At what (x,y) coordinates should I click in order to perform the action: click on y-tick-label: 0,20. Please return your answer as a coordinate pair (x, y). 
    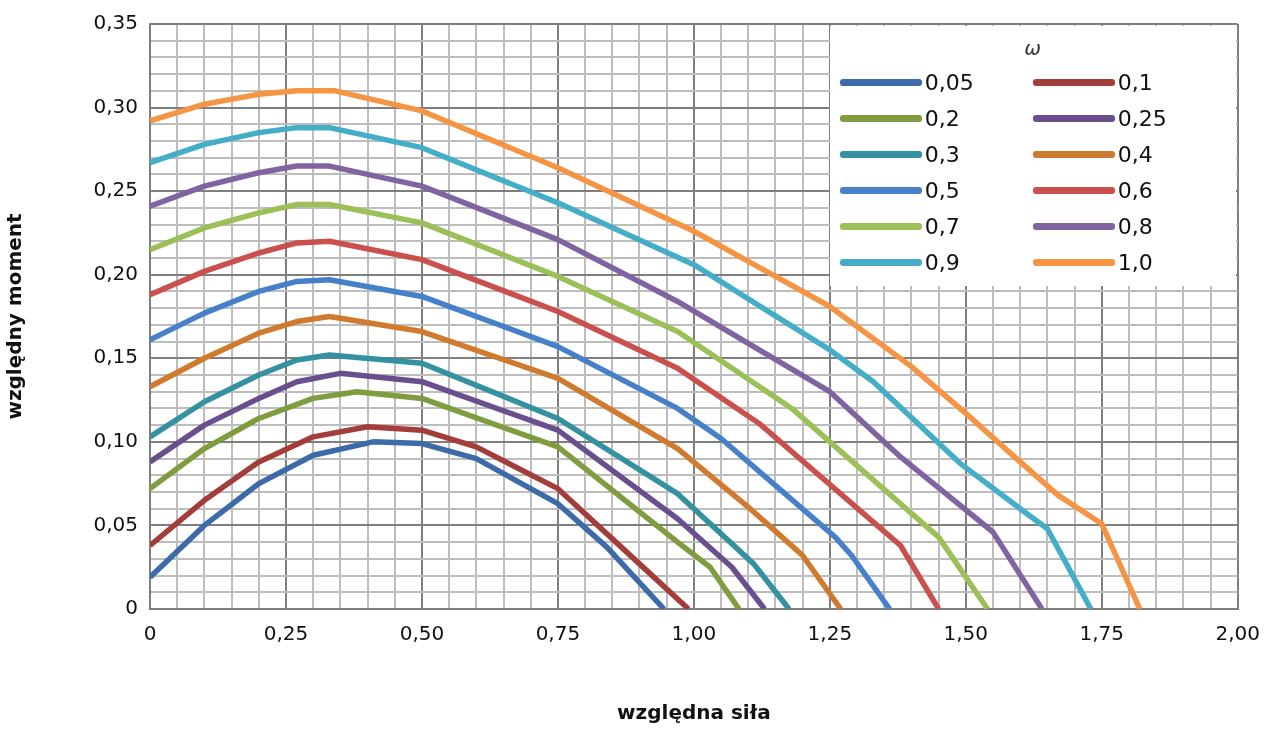
    Looking at the image, I should click on (115, 272).